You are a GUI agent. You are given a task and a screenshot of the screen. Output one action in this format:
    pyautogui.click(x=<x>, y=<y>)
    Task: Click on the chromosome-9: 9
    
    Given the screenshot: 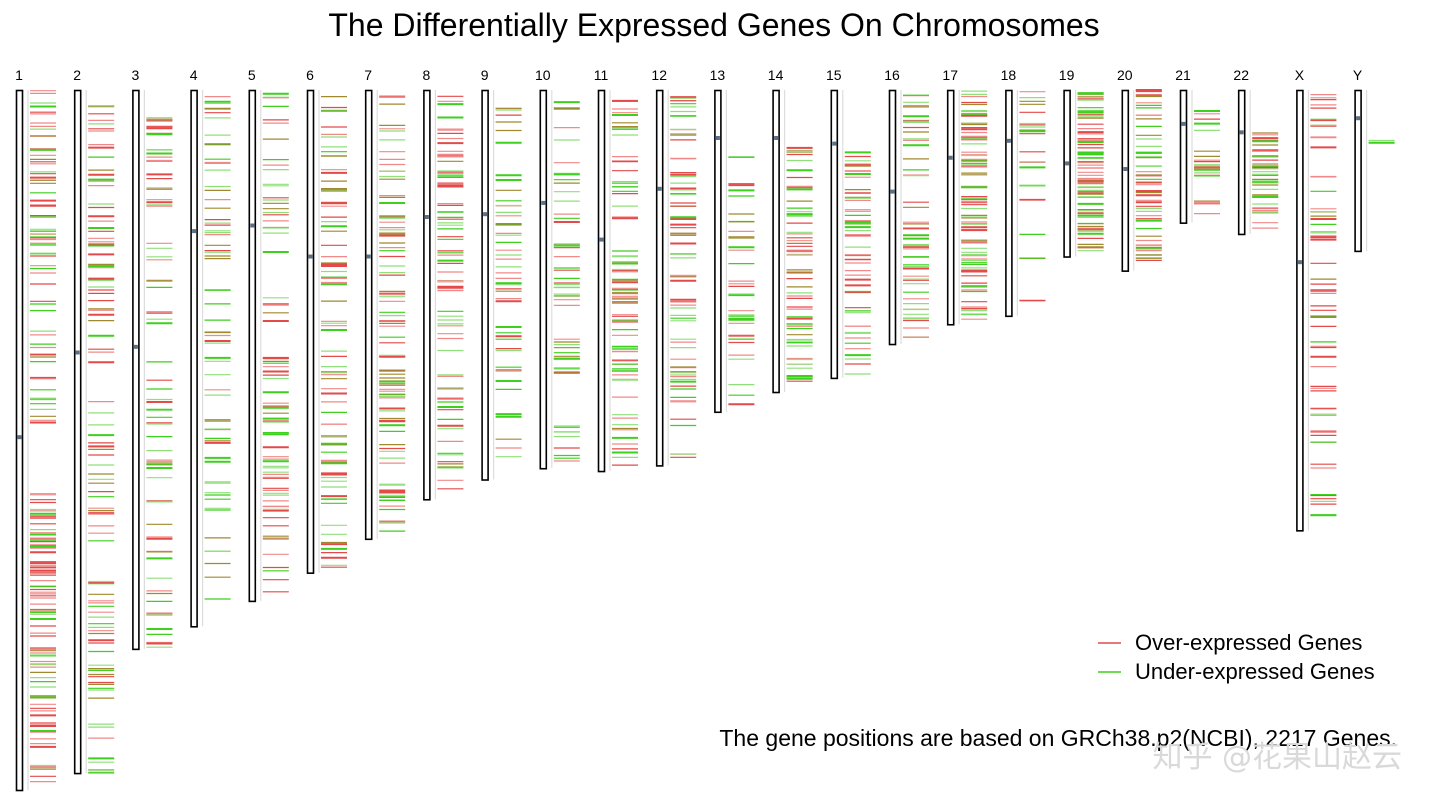 What is the action you would take?
    pyautogui.click(x=501, y=274)
    